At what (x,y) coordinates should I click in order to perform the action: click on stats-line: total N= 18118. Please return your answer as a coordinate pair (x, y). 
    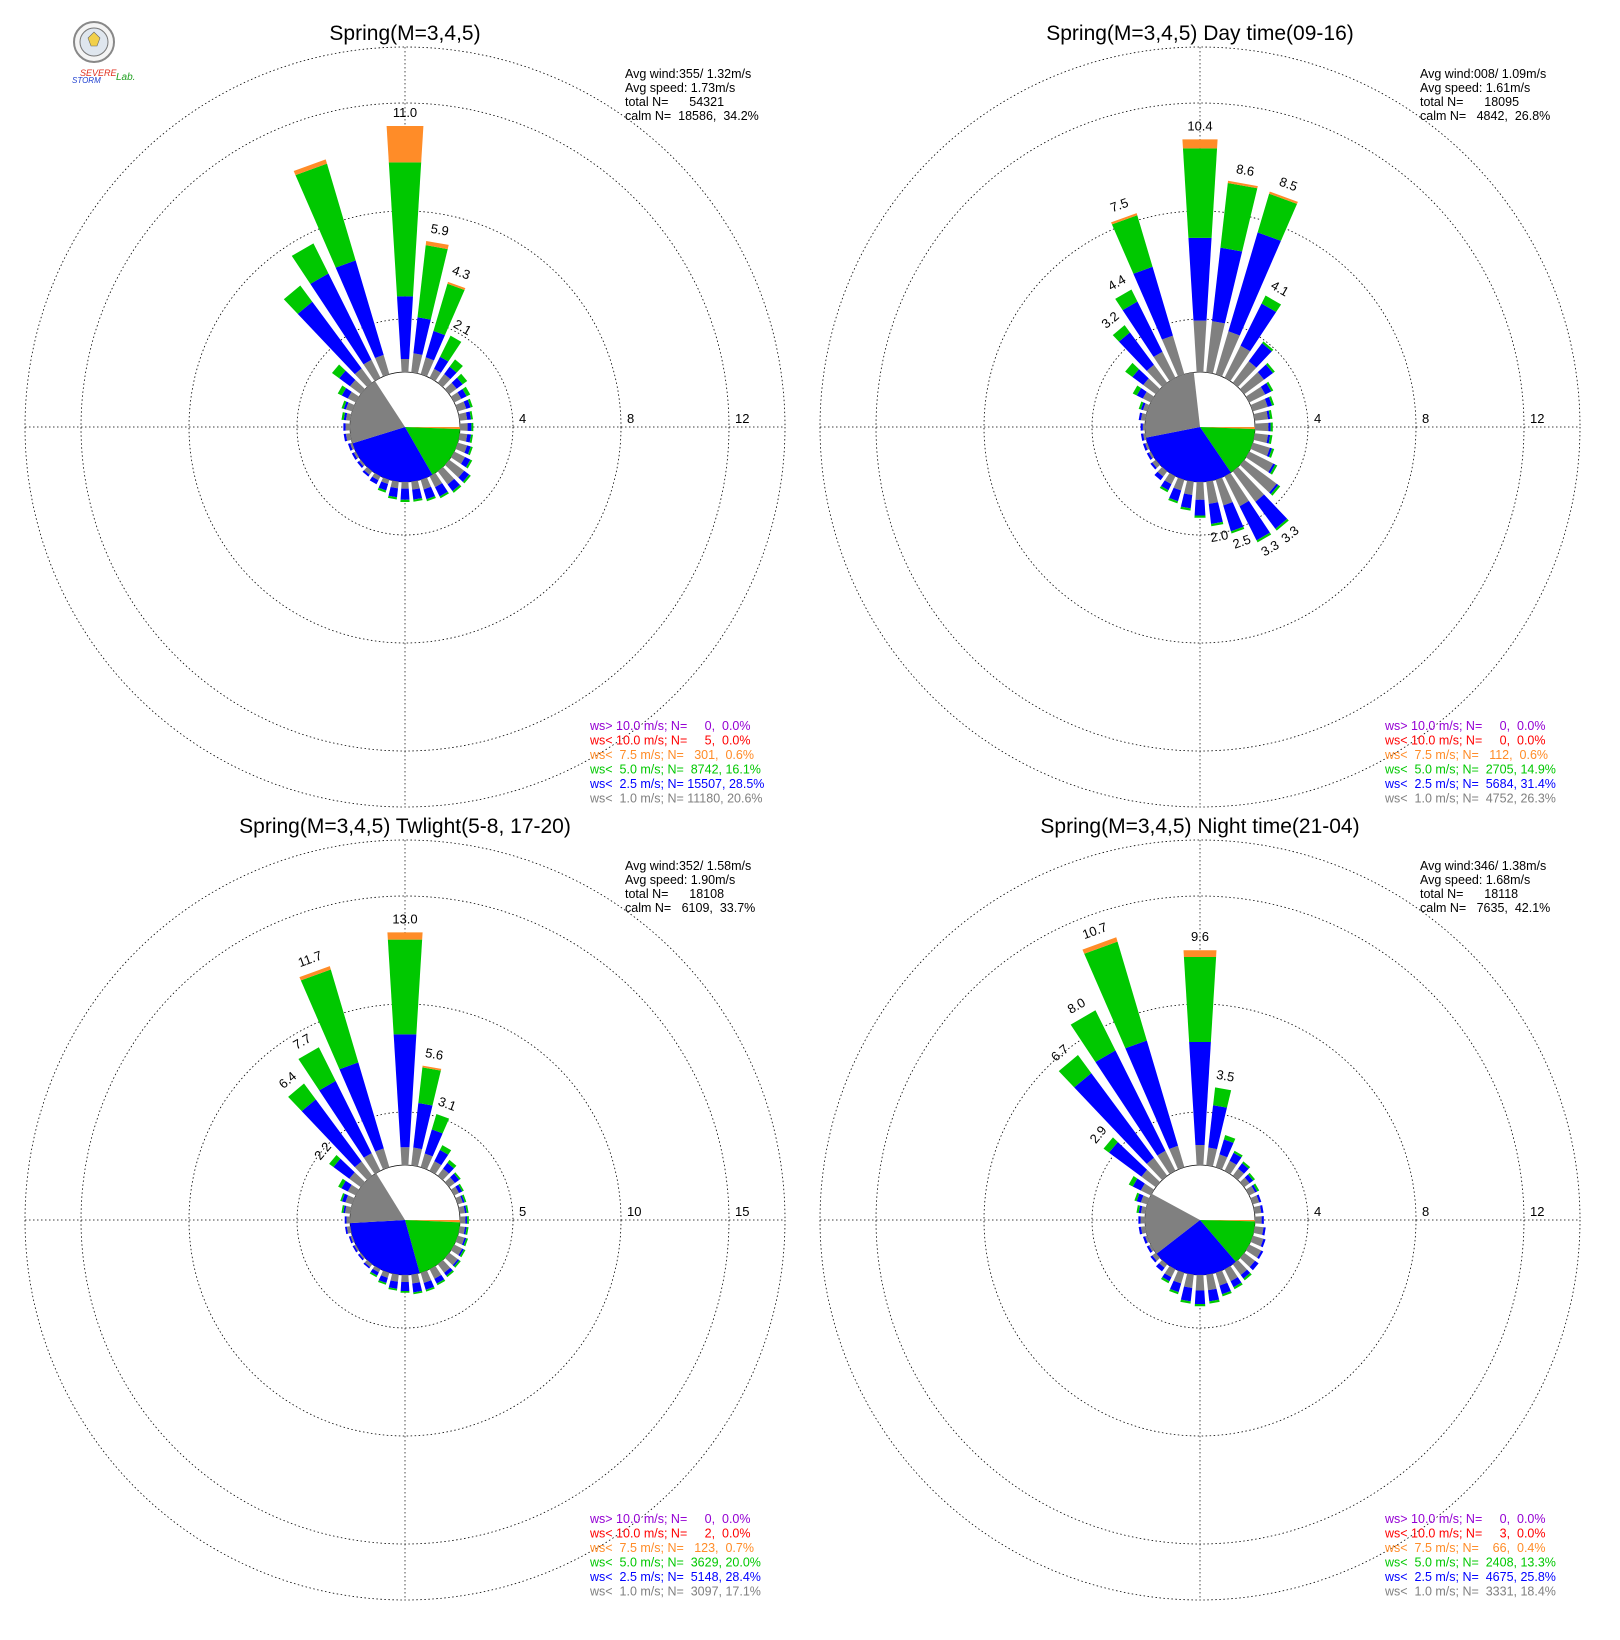
    Looking at the image, I should click on (1469, 894).